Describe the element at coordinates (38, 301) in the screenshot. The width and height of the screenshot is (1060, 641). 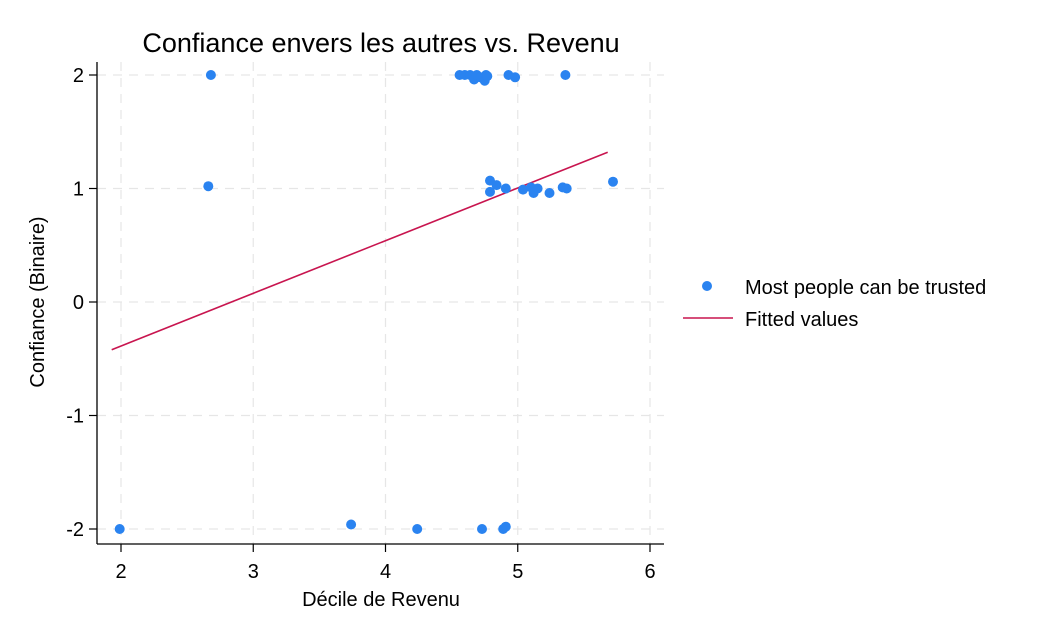
I see `y-axis-label: Confiance (Binaire)` at that location.